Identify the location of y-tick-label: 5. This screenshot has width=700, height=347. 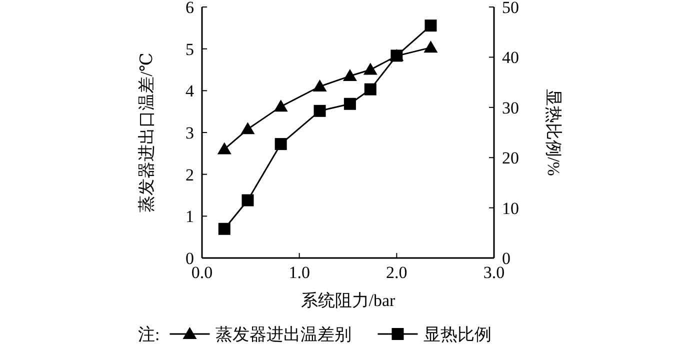
(190, 49).